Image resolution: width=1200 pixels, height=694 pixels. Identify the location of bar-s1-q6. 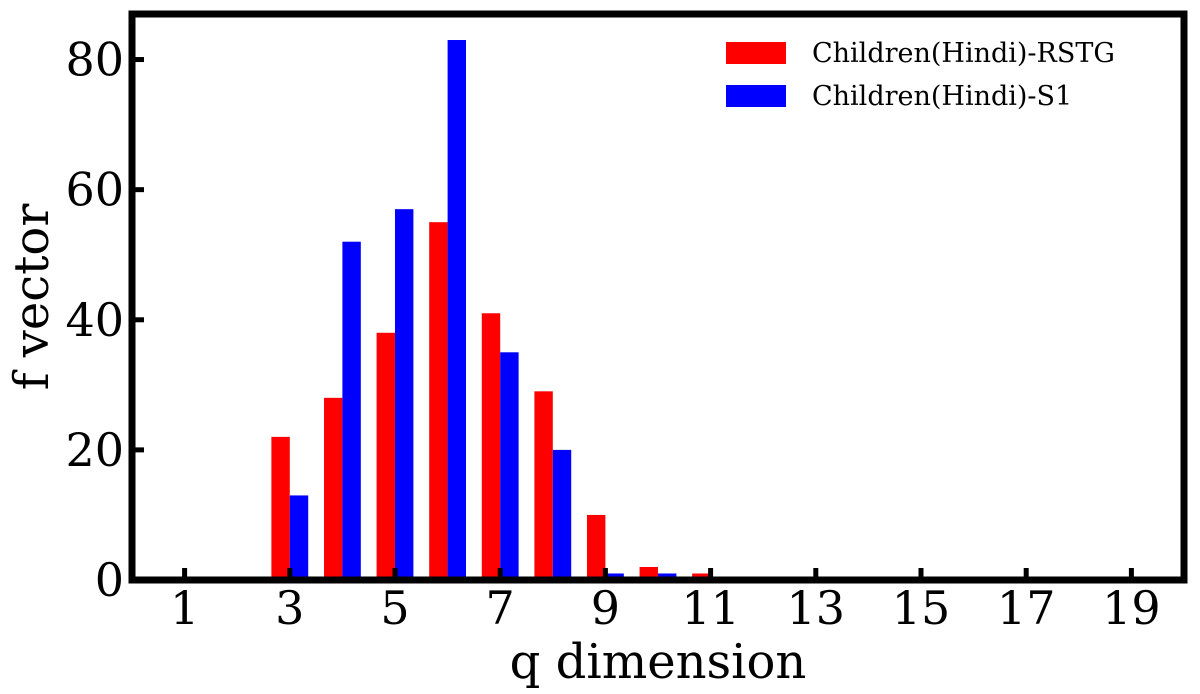
(457, 310).